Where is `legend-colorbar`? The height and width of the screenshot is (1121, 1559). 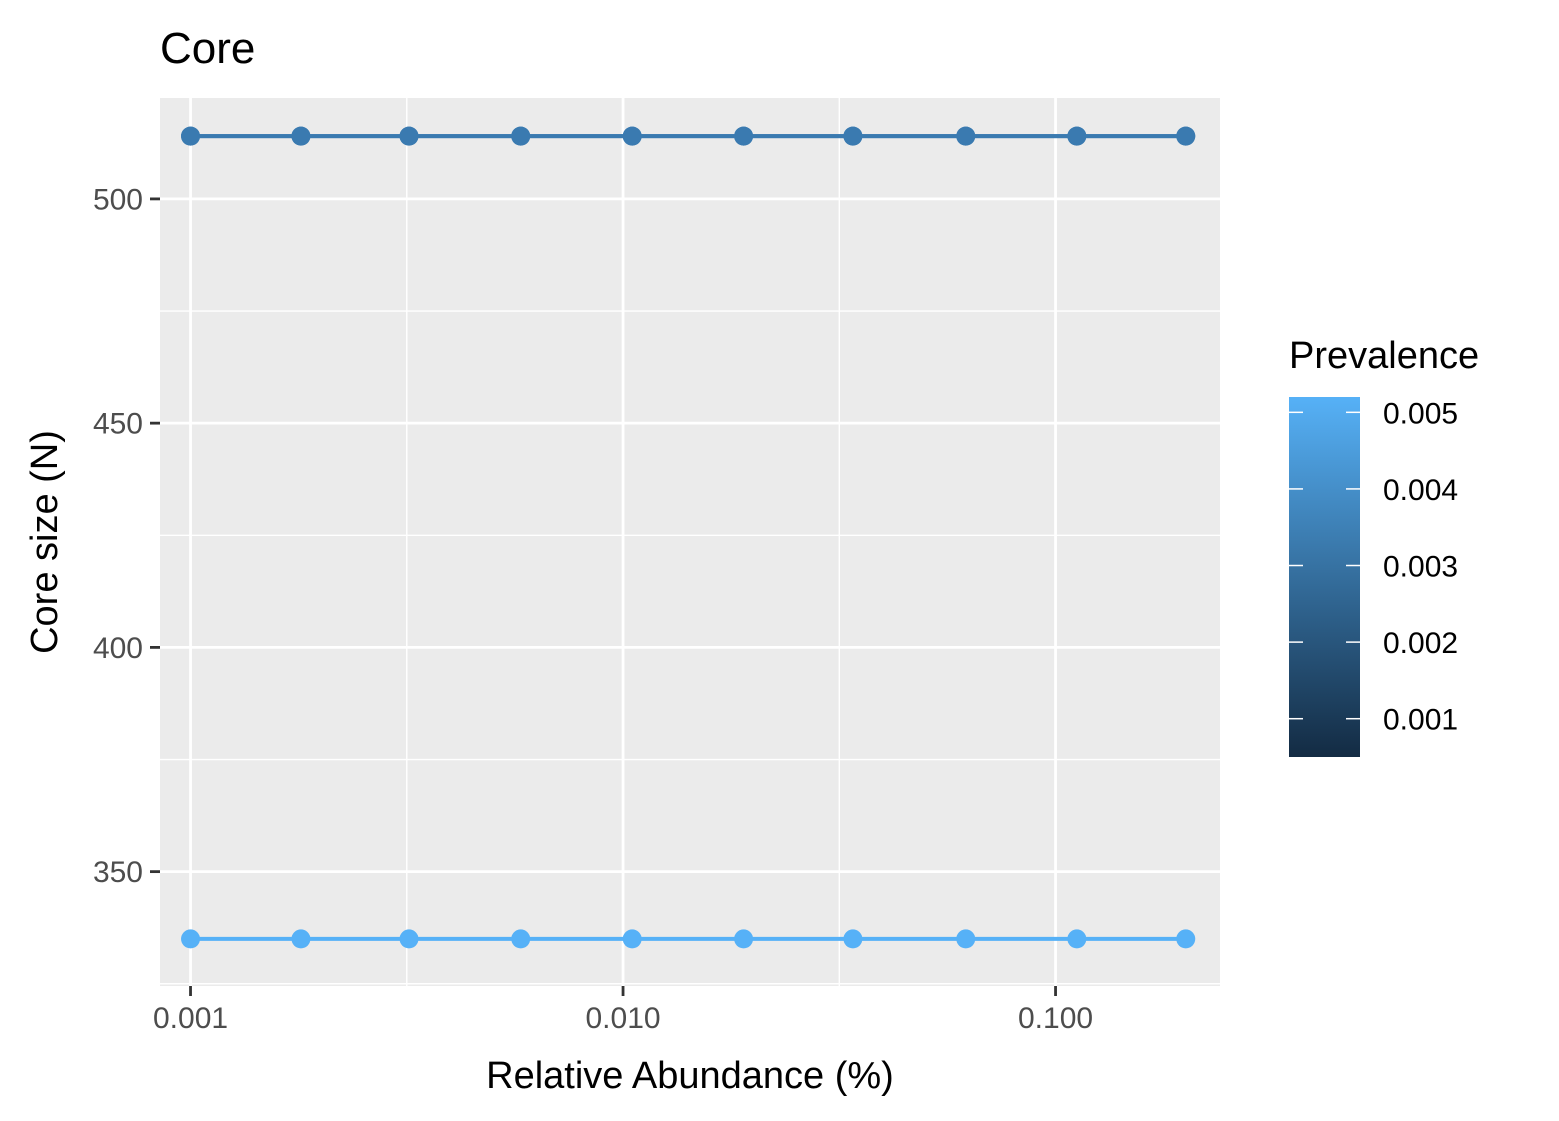 legend-colorbar is located at coordinates (1324, 577).